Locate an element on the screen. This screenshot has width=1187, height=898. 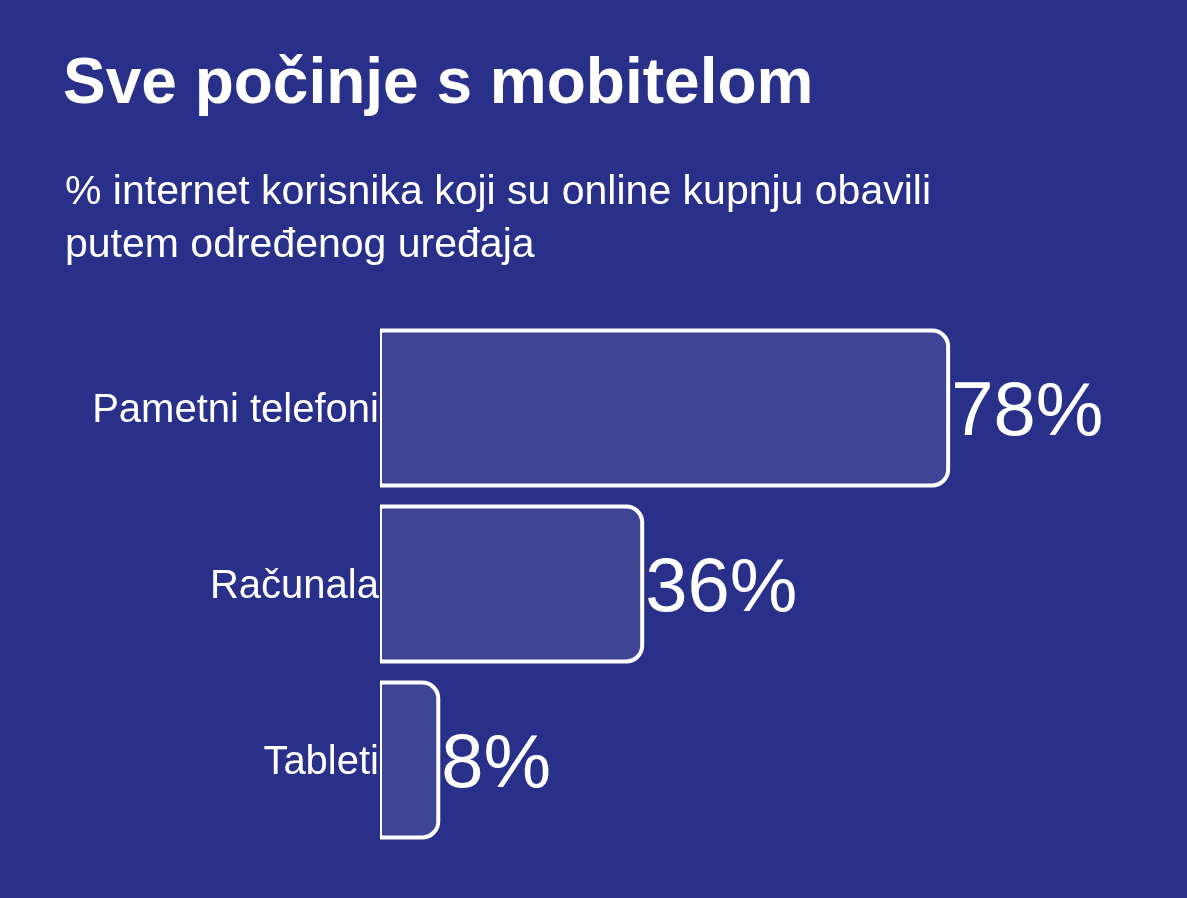
data-label: 78% is located at coordinates (1027, 408).